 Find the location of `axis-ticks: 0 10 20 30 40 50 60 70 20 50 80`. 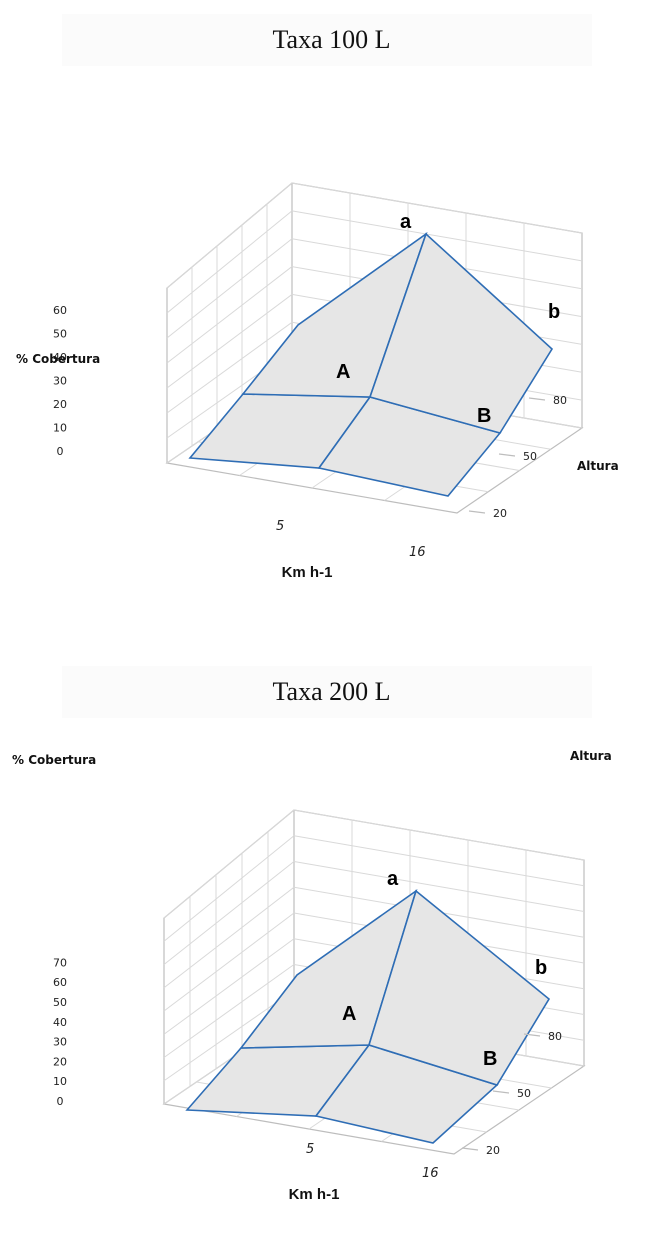

axis-ticks: 0 10 20 30 40 50 60 70 20 50 80 is located at coordinates (307, 1056).